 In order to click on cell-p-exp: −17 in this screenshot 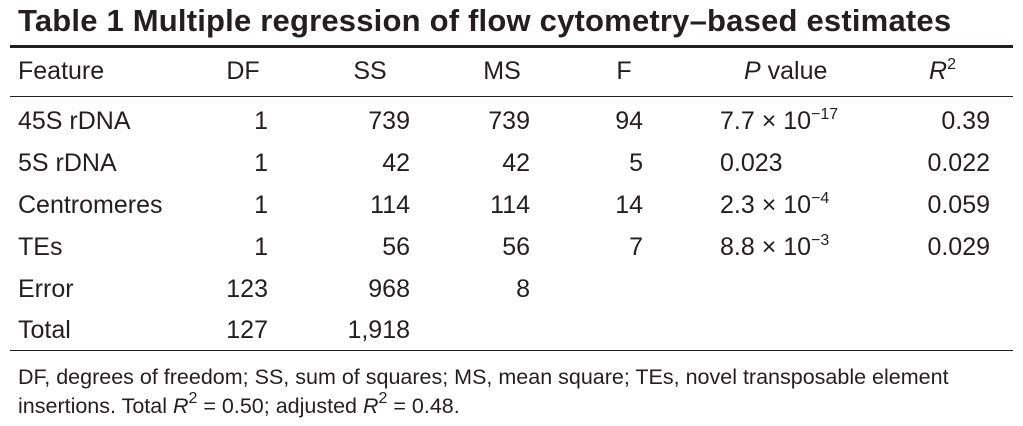, I will do `click(825, 114)`.